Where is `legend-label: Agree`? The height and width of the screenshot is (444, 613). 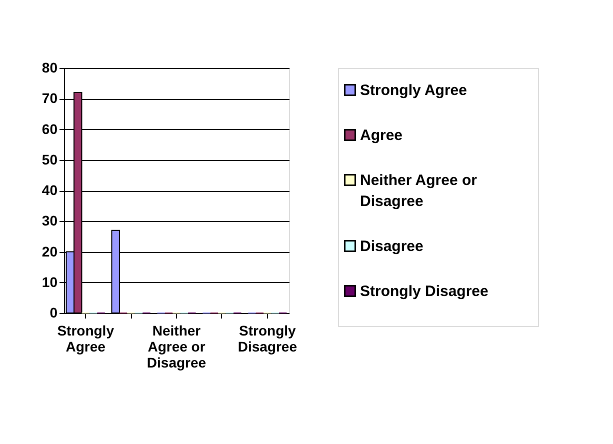
legend-label: Agree is located at coordinates (381, 135).